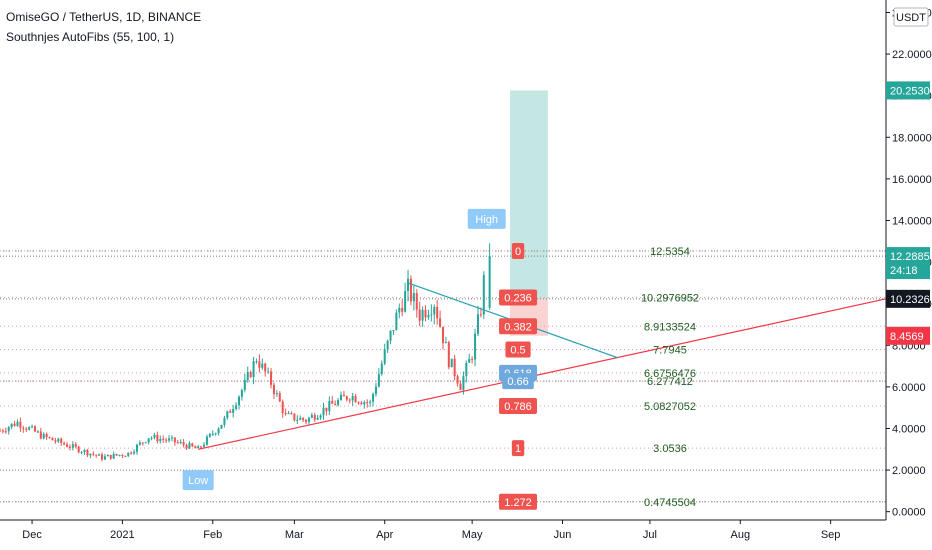 The height and width of the screenshot is (550, 932). Describe the element at coordinates (518, 252) in the screenshot. I see `fib-ratio-label: 0` at that location.